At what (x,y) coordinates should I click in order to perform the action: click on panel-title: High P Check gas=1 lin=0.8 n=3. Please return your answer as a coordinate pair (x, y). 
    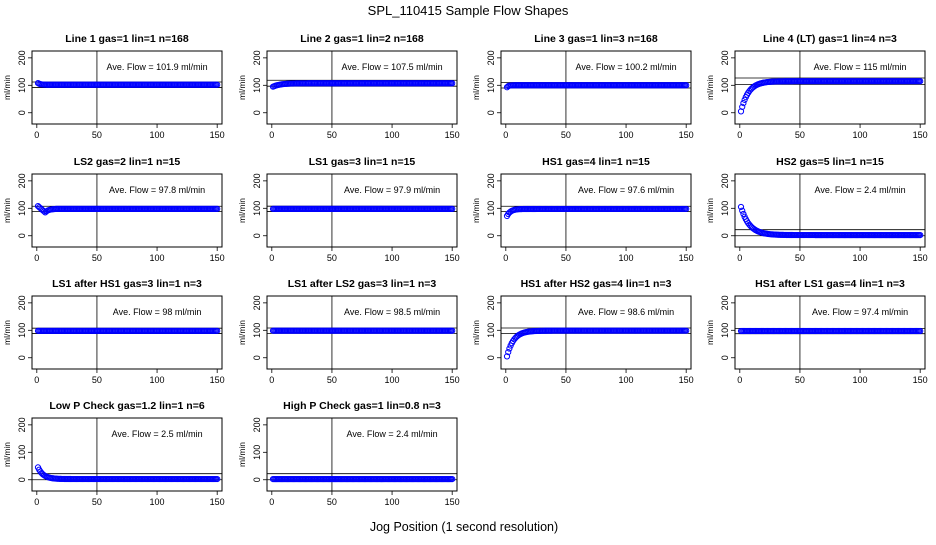
    Looking at the image, I should click on (362, 406).